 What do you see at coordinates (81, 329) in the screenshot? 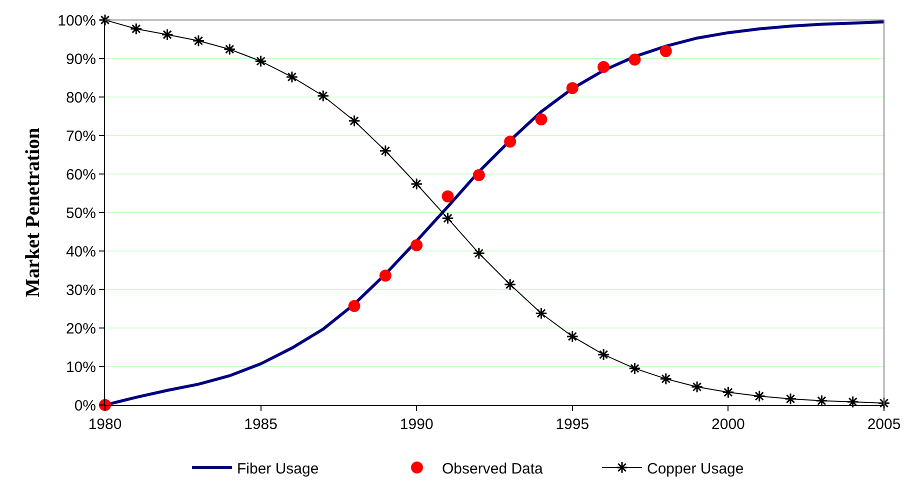
I see `y-tick-label: 20%` at bounding box center [81, 329].